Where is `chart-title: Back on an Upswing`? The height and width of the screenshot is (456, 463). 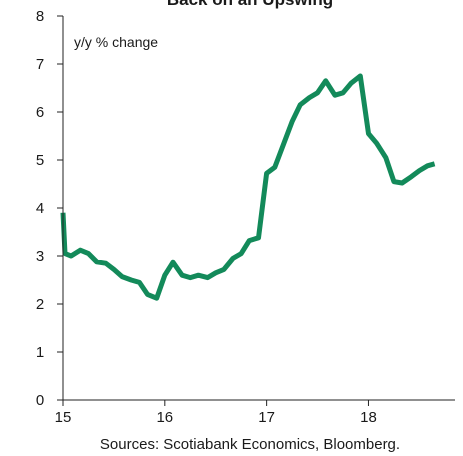
chart-title: Back on an Upswing is located at coordinates (250, 4).